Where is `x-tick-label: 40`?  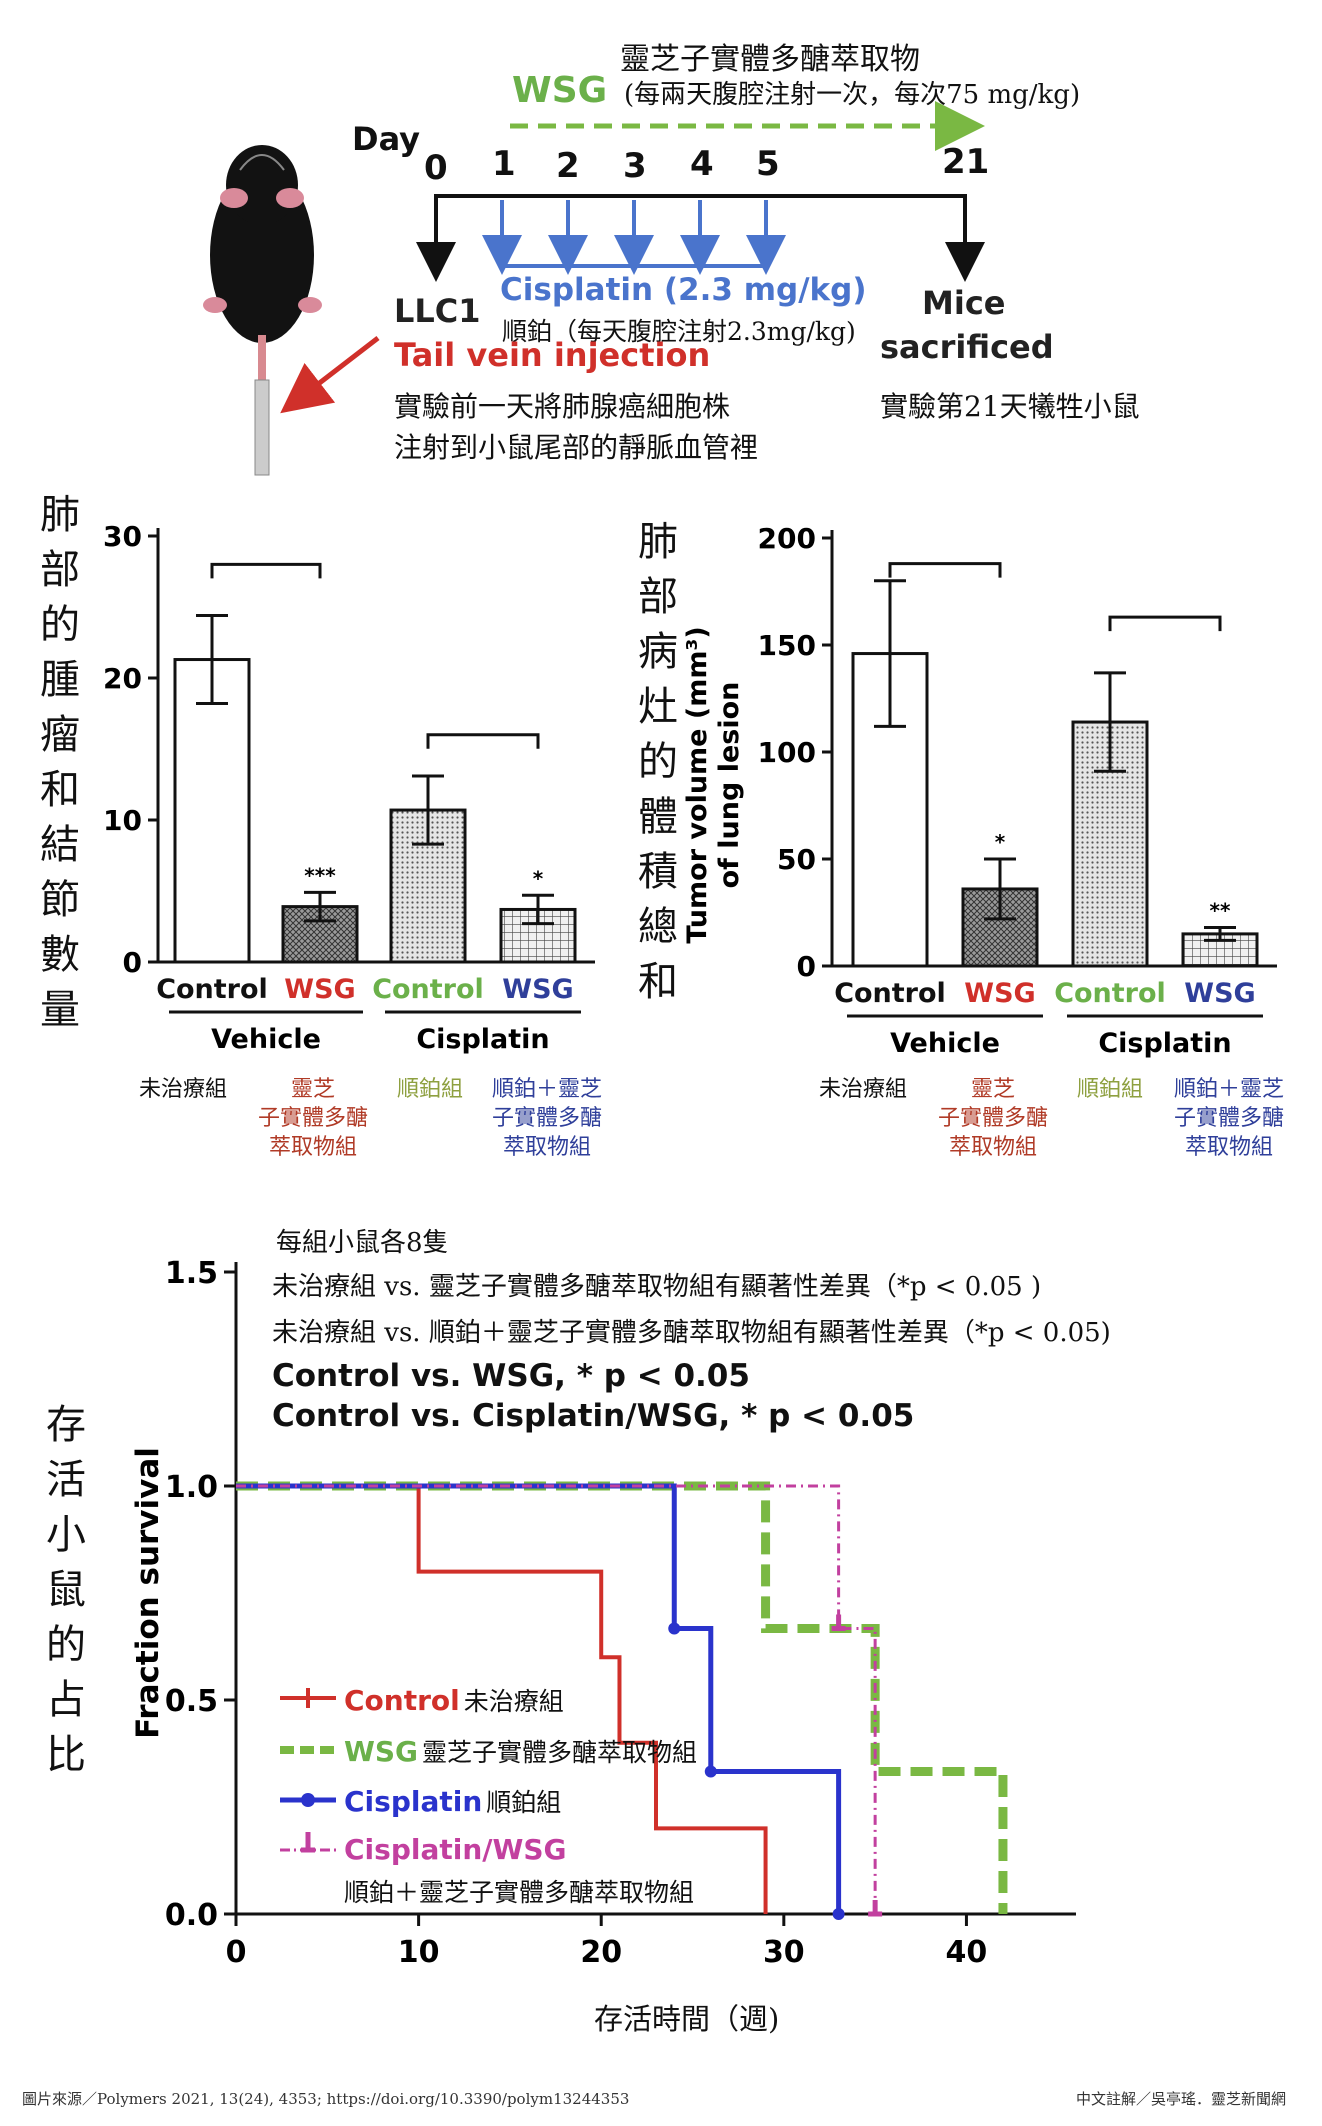
x-tick-label: 40 is located at coordinates (967, 1952).